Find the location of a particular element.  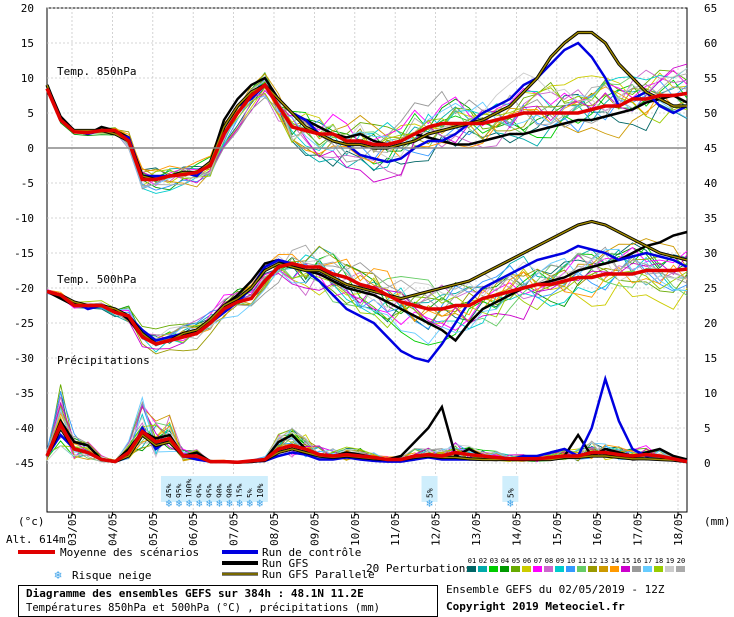

legend-snowflake-icon: ❄ is located at coordinates (57, 575).